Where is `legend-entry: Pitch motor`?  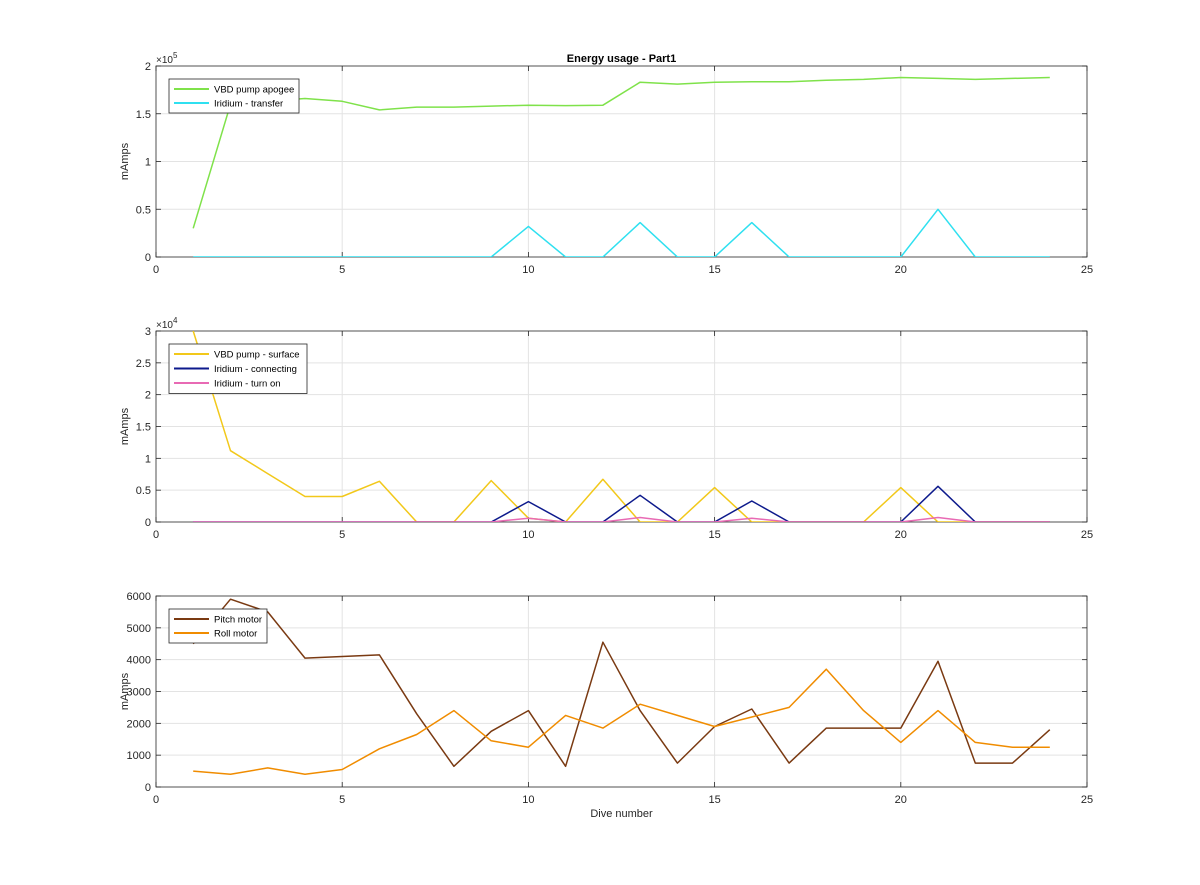 legend-entry: Pitch motor is located at coordinates (238, 620).